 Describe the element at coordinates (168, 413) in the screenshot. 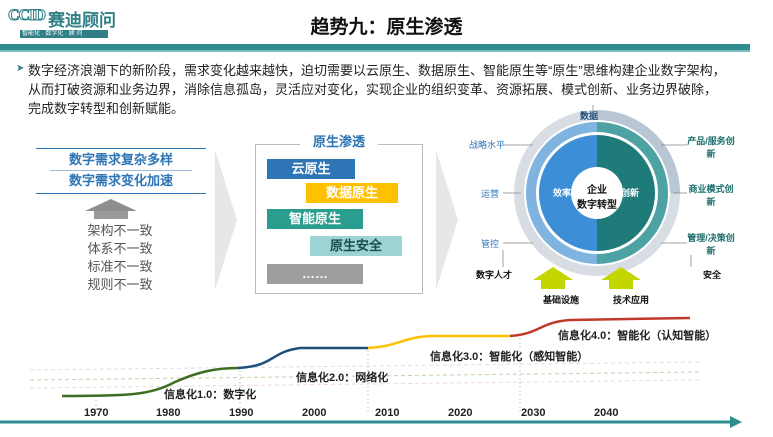

I see `year-label: 1980` at that location.